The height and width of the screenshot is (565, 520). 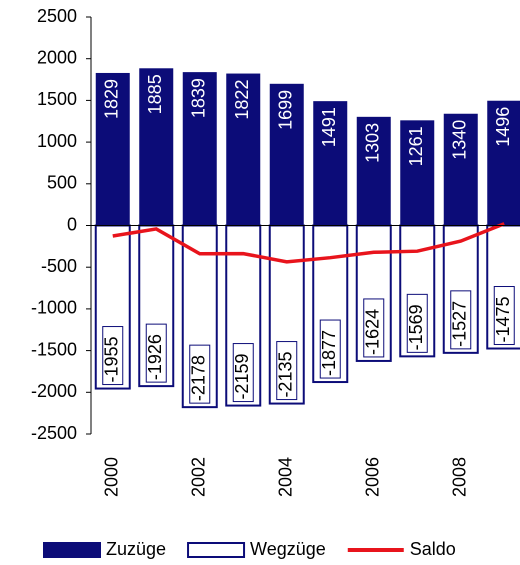 What do you see at coordinates (155, 357) in the screenshot?
I see `data-label: -1926` at bounding box center [155, 357].